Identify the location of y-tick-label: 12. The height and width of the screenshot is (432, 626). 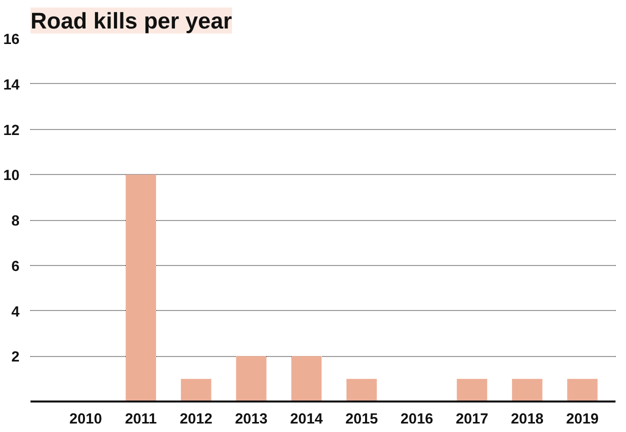
(11, 130).